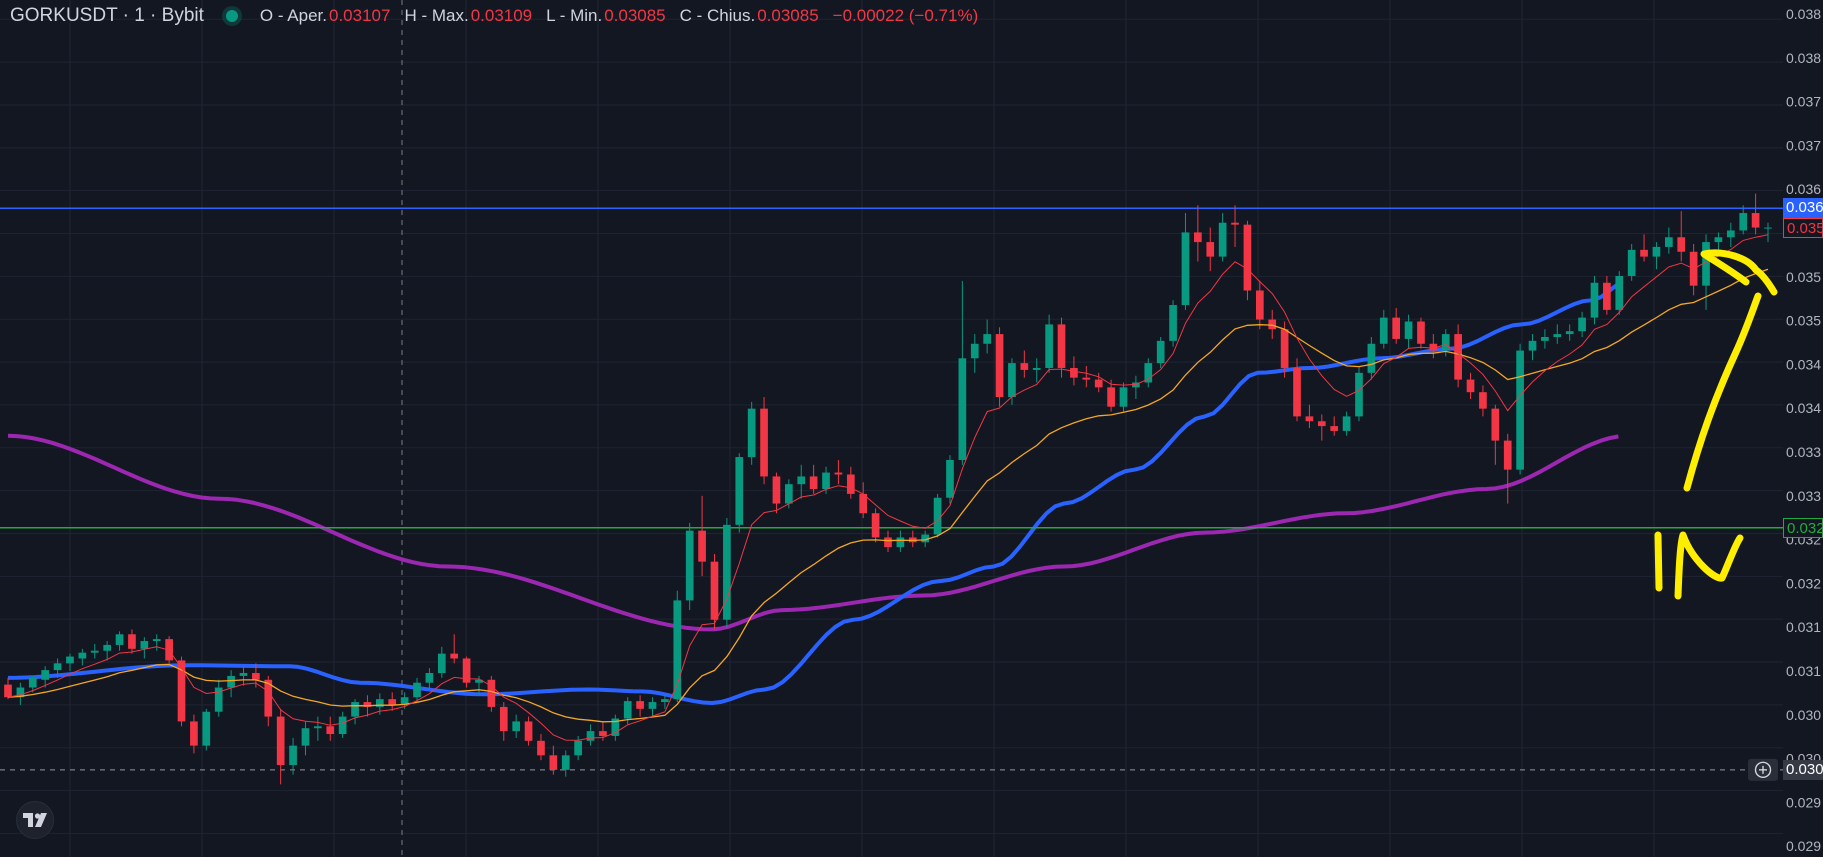  What do you see at coordinates (1803, 145) in the screenshot?
I see `price-tick-label: 0.037` at bounding box center [1803, 145].